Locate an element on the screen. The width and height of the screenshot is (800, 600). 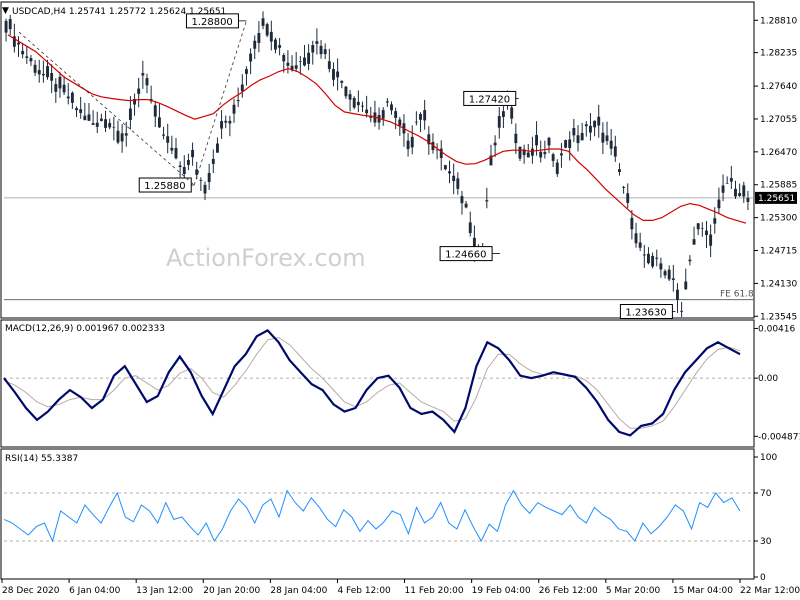
macd-tick-label: 0.00416 is located at coordinates (776, 329).